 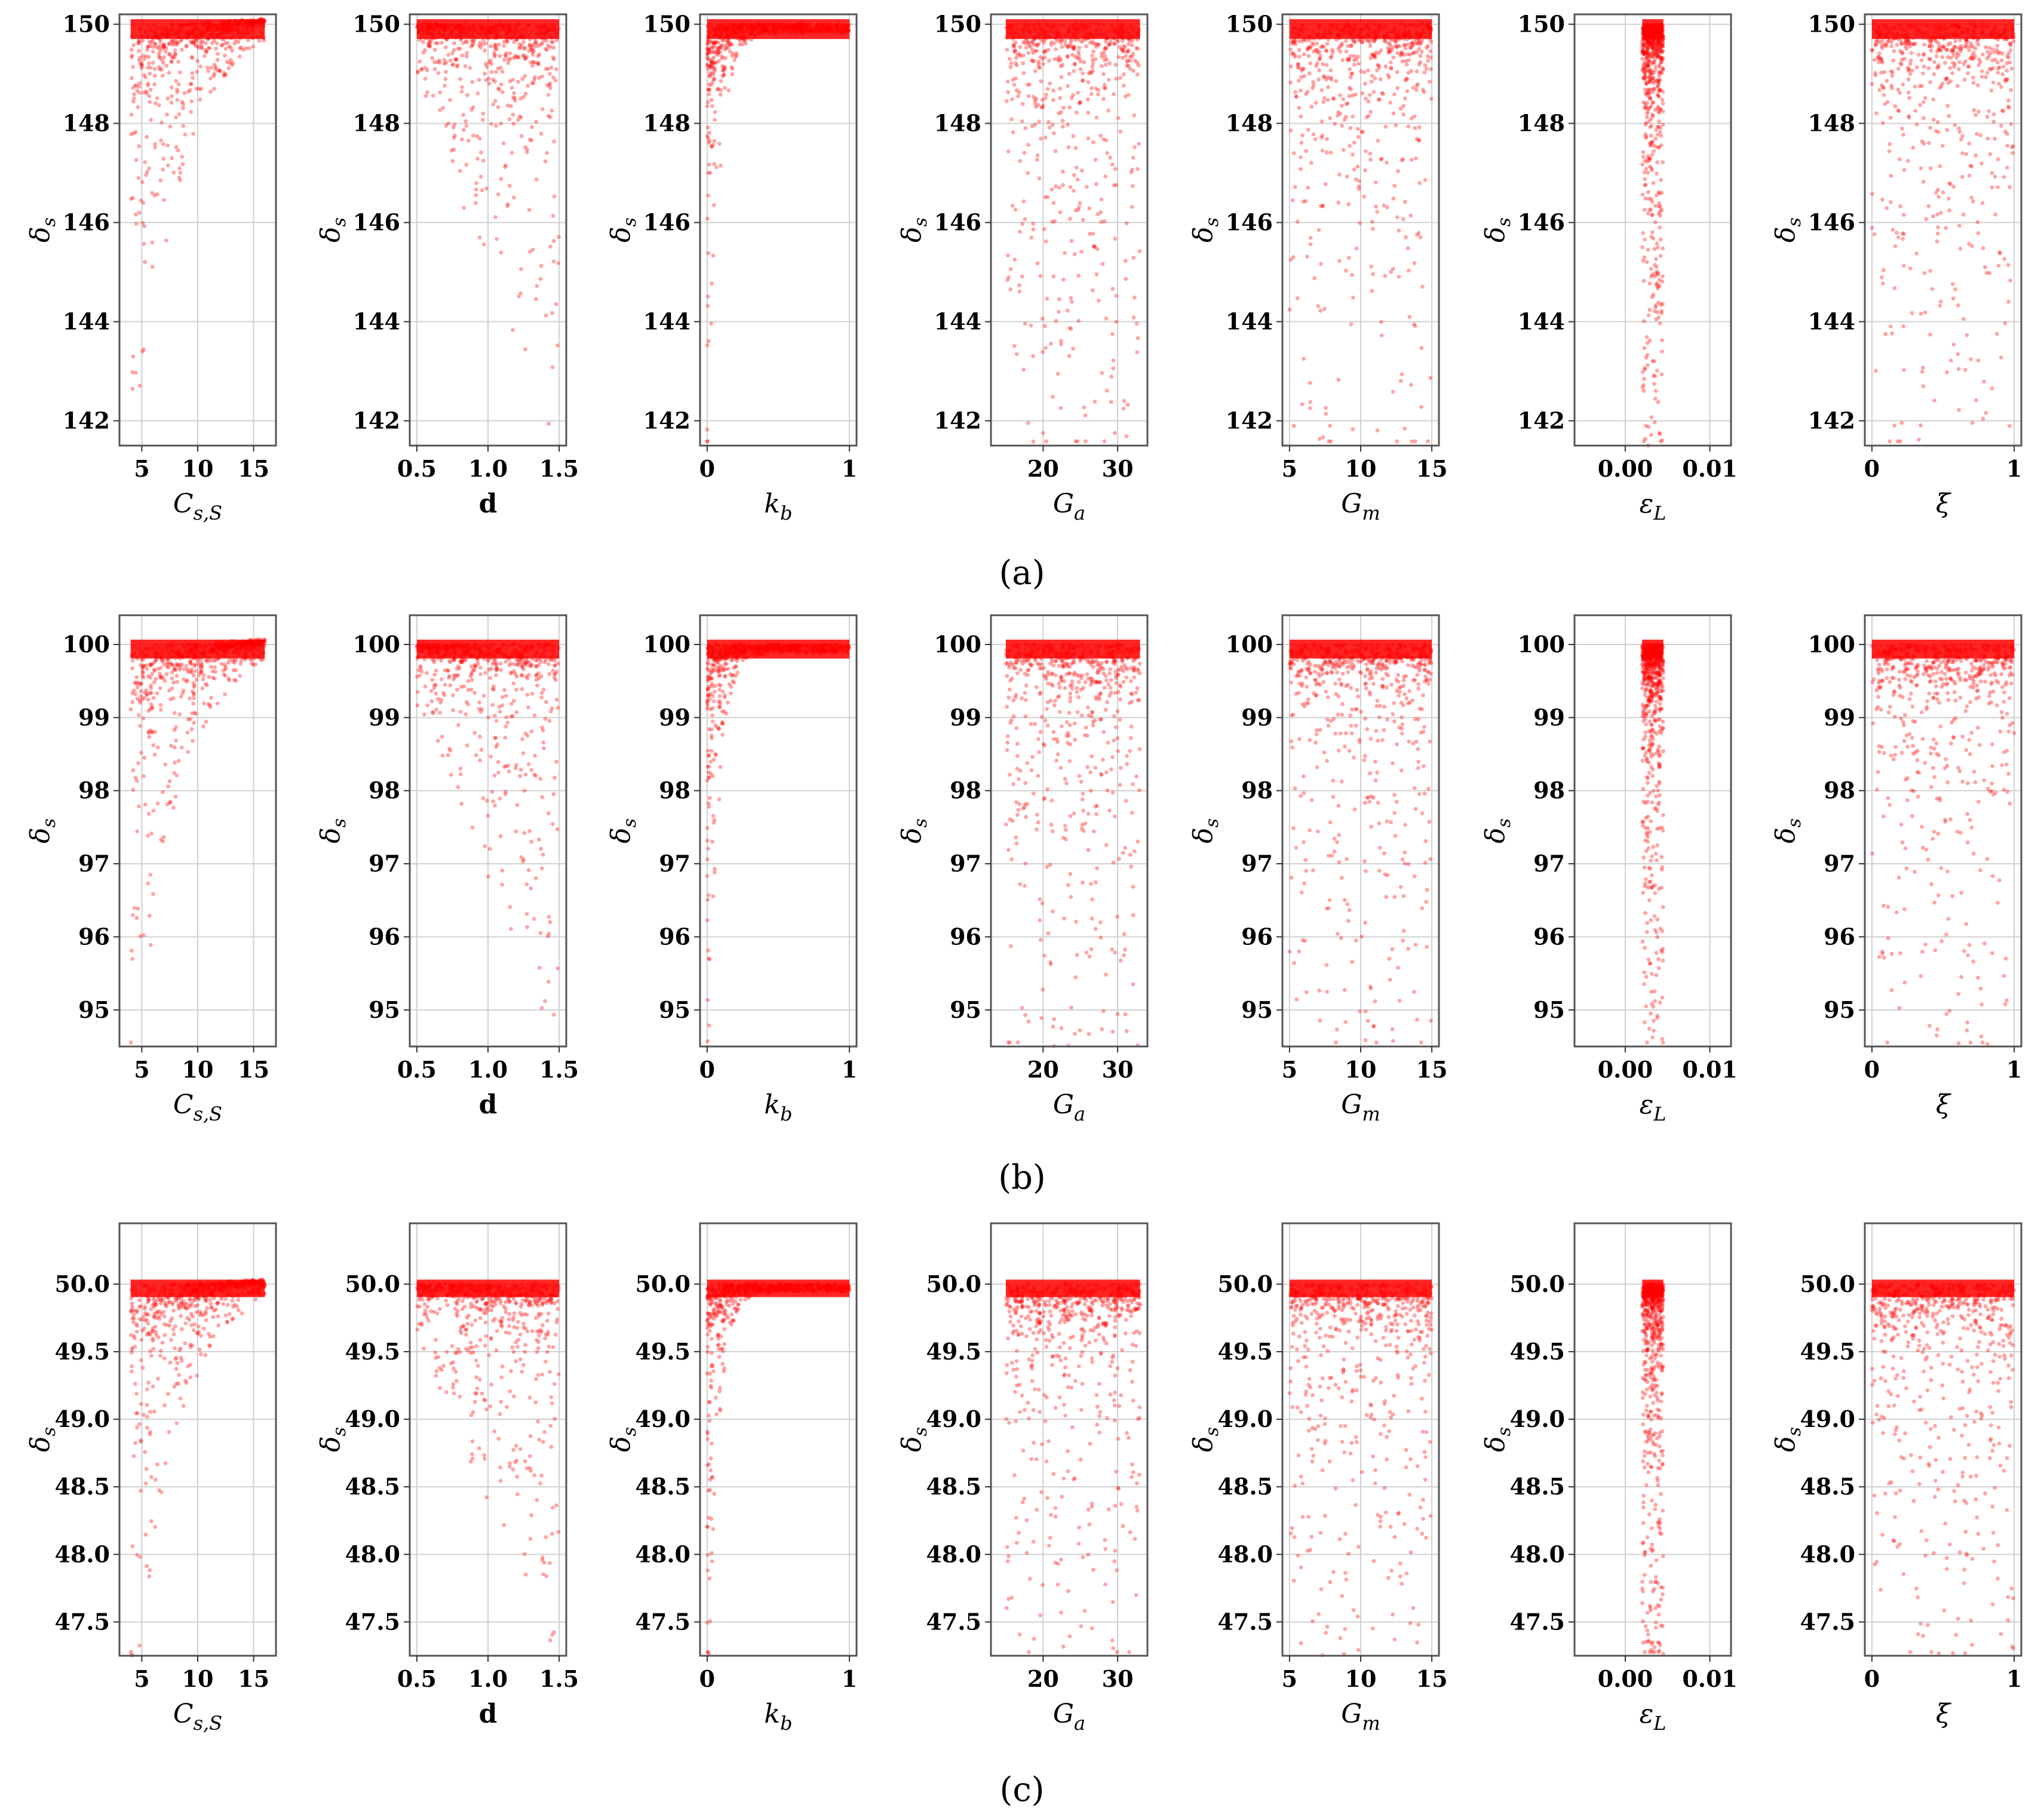 I want to click on panel-a-xi-xtick-label: 1, so click(x=2014, y=468).